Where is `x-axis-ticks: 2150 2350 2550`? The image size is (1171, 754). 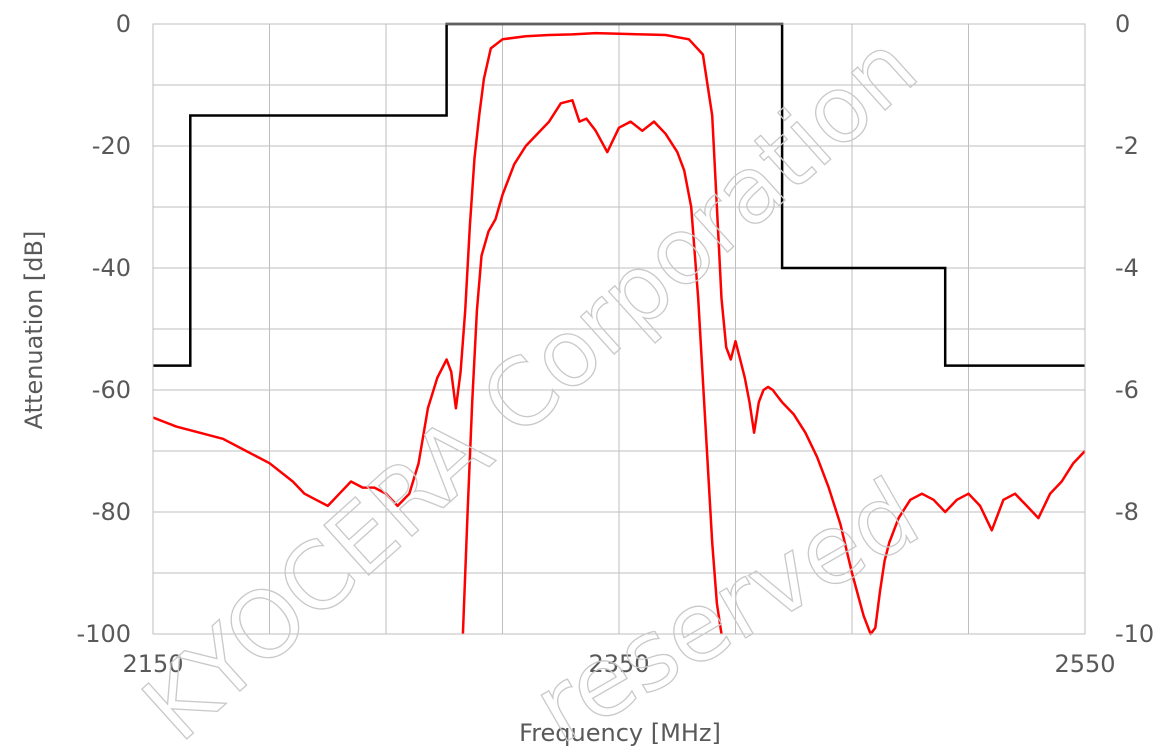
x-axis-ticks: 2150 2350 2550 is located at coordinates (618, 664).